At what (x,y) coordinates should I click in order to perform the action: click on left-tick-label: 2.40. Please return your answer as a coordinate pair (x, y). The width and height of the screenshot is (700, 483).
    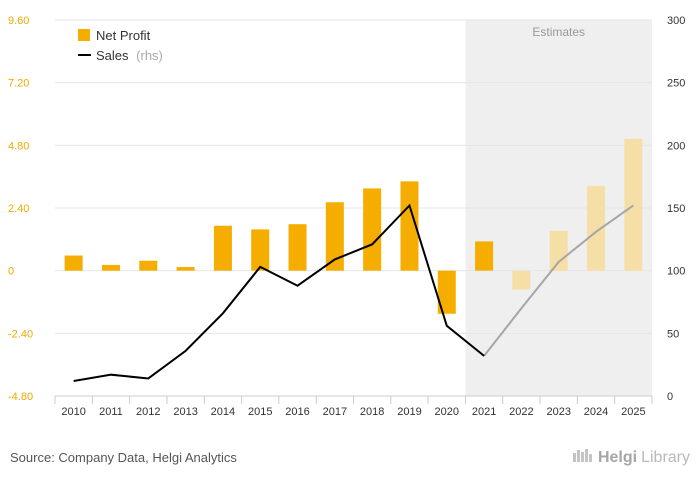
    Looking at the image, I should click on (18, 209).